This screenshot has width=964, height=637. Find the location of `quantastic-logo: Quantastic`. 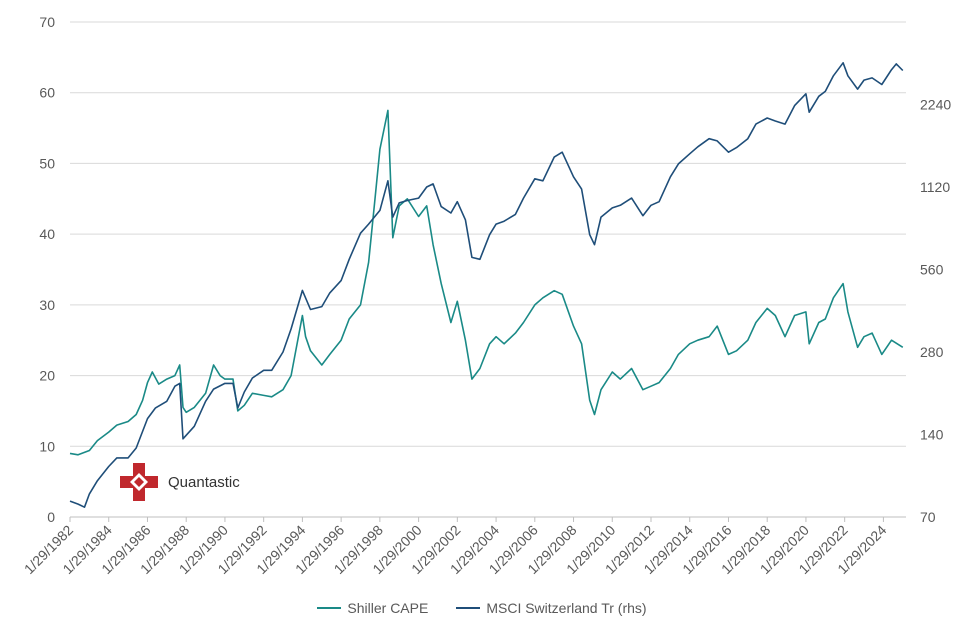

quantastic-logo: Quantastic is located at coordinates (180, 482).